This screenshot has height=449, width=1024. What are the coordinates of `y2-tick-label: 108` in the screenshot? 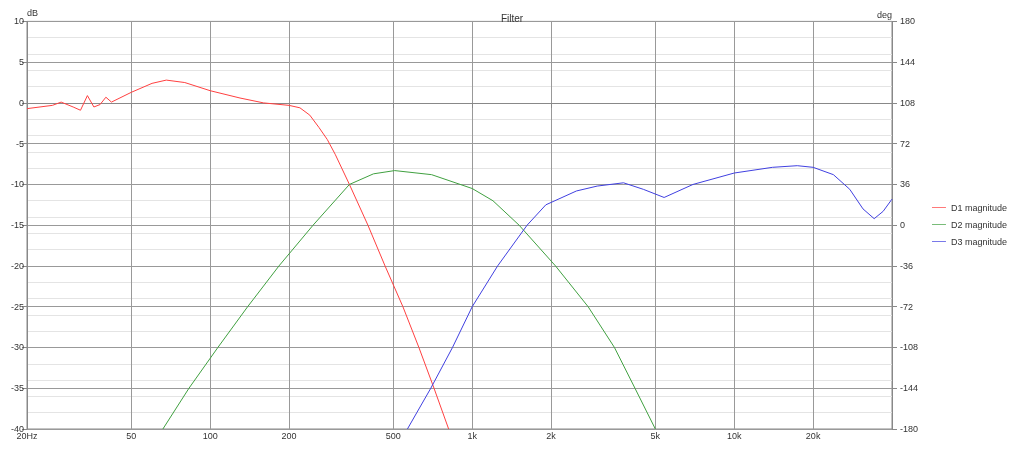 It's located at (908, 102).